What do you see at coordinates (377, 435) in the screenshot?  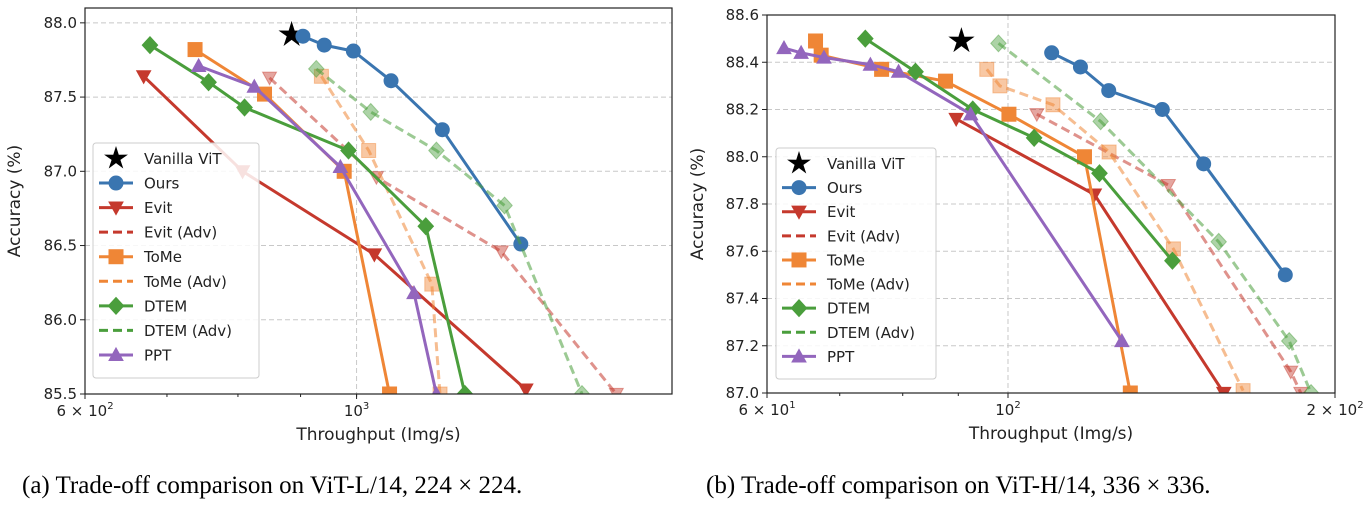 I see `x-axis-title: Throughput (Img/s)` at bounding box center [377, 435].